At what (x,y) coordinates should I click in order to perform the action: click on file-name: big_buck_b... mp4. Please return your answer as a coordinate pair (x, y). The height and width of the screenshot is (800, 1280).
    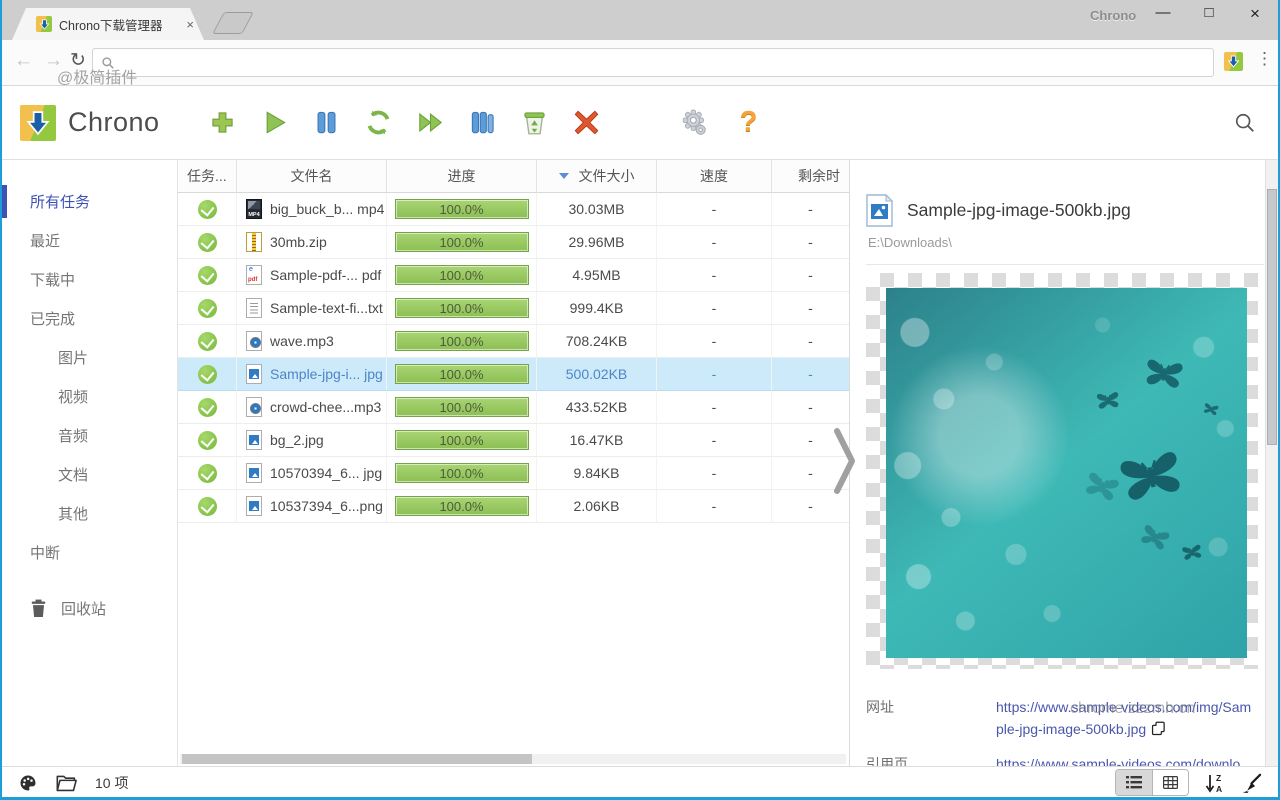
    Looking at the image, I should click on (327, 209).